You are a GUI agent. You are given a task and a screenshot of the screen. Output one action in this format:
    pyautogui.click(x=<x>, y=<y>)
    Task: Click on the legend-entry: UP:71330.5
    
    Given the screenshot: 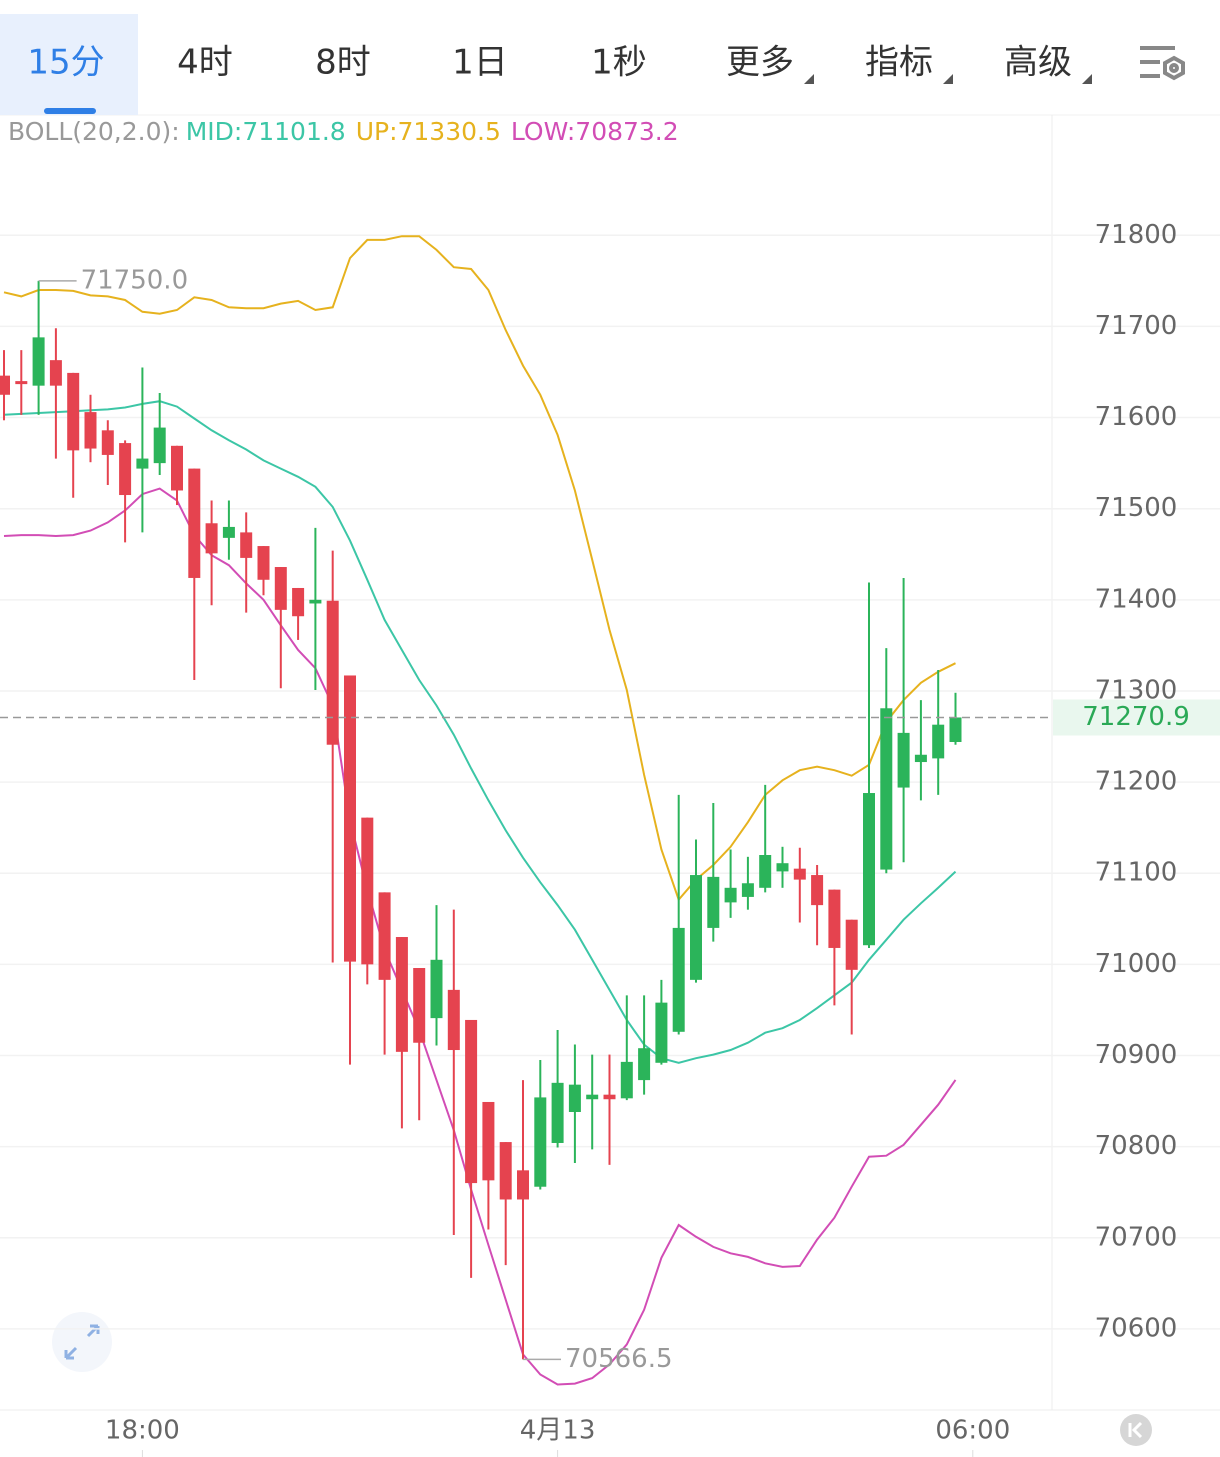 What is the action you would take?
    pyautogui.click(x=428, y=131)
    